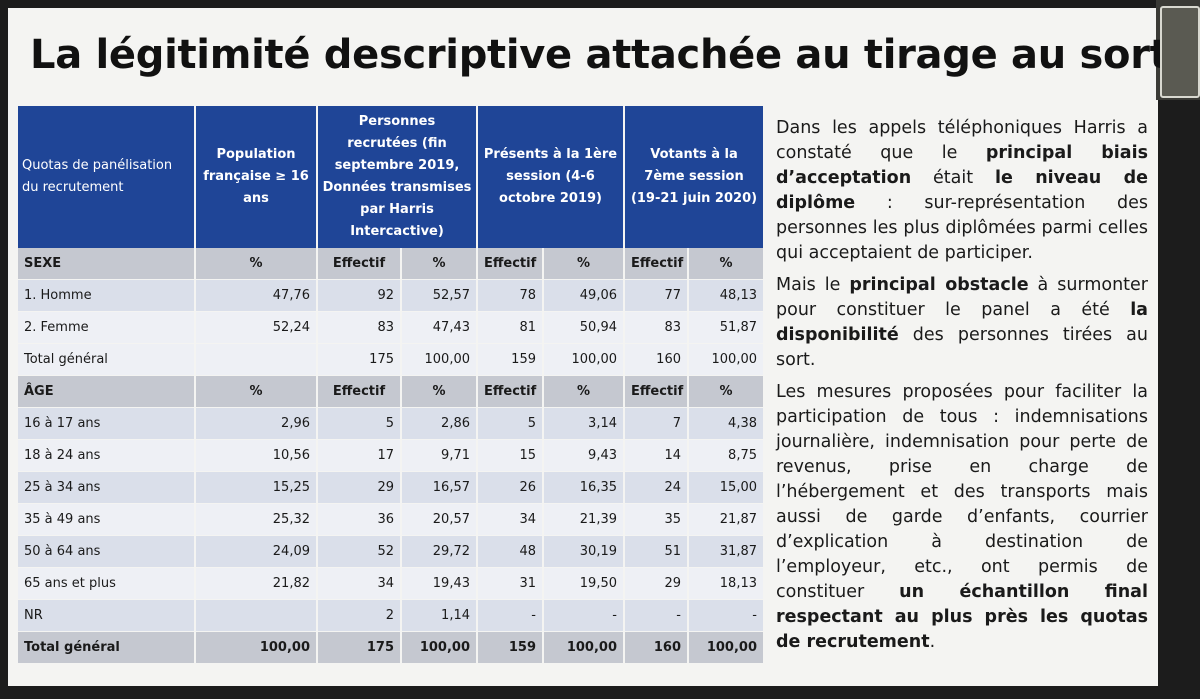 The image size is (1200, 699). Describe the element at coordinates (656, 551) in the screenshot. I see `table-cell: 51` at that location.